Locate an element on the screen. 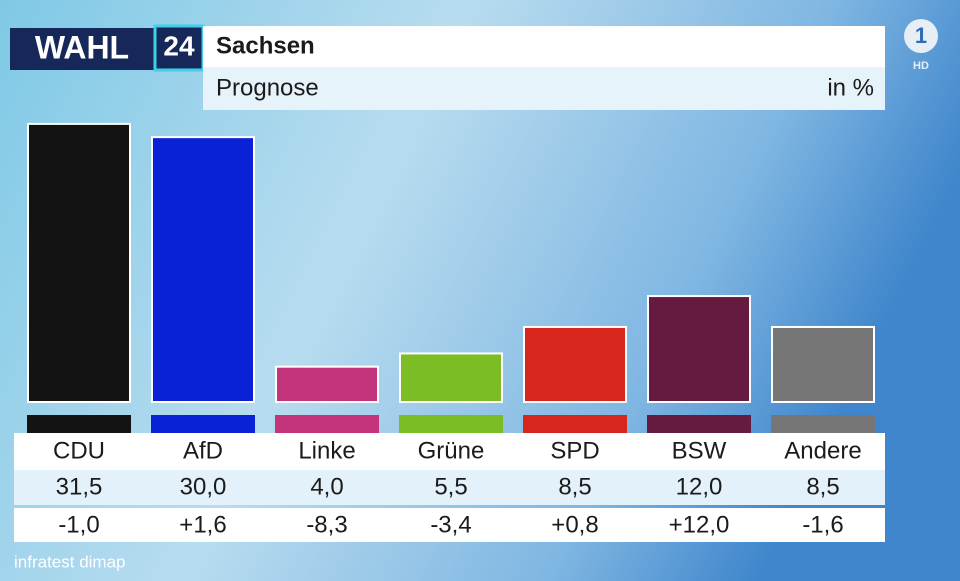  category-label: Grüne is located at coordinates (451, 450).